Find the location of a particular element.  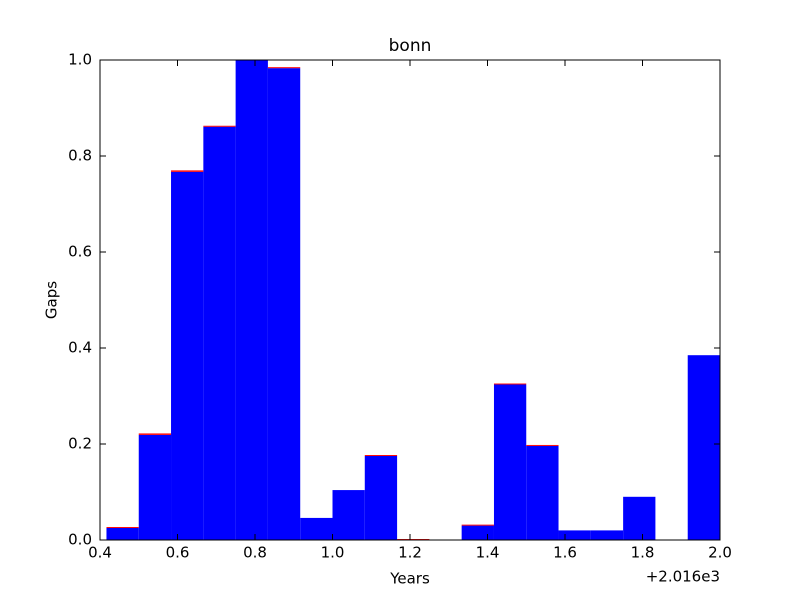

x-tick-label: 2.0 is located at coordinates (720, 553).